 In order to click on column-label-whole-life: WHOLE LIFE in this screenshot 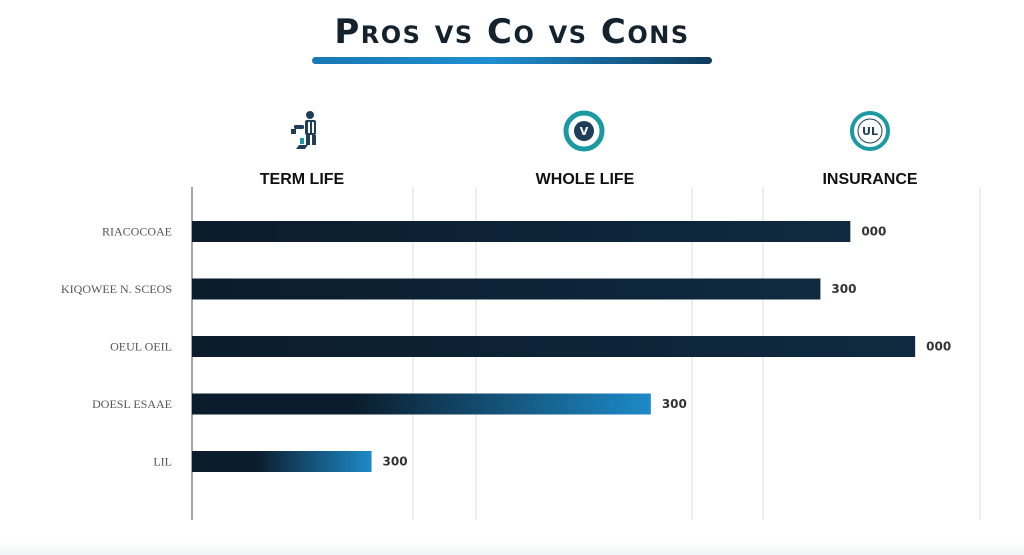, I will do `click(585, 179)`.